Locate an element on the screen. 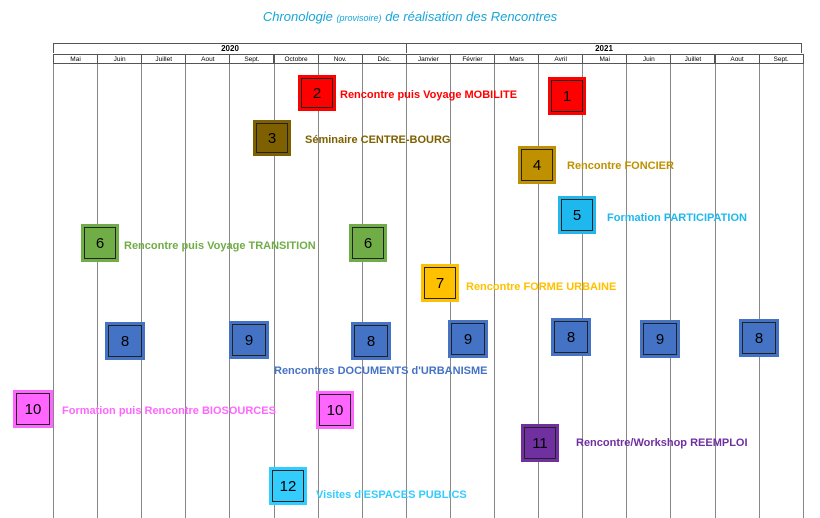 The image size is (820, 518). event-label-17: Rencontre/Workshop REEMPLOI is located at coordinates (662, 443).